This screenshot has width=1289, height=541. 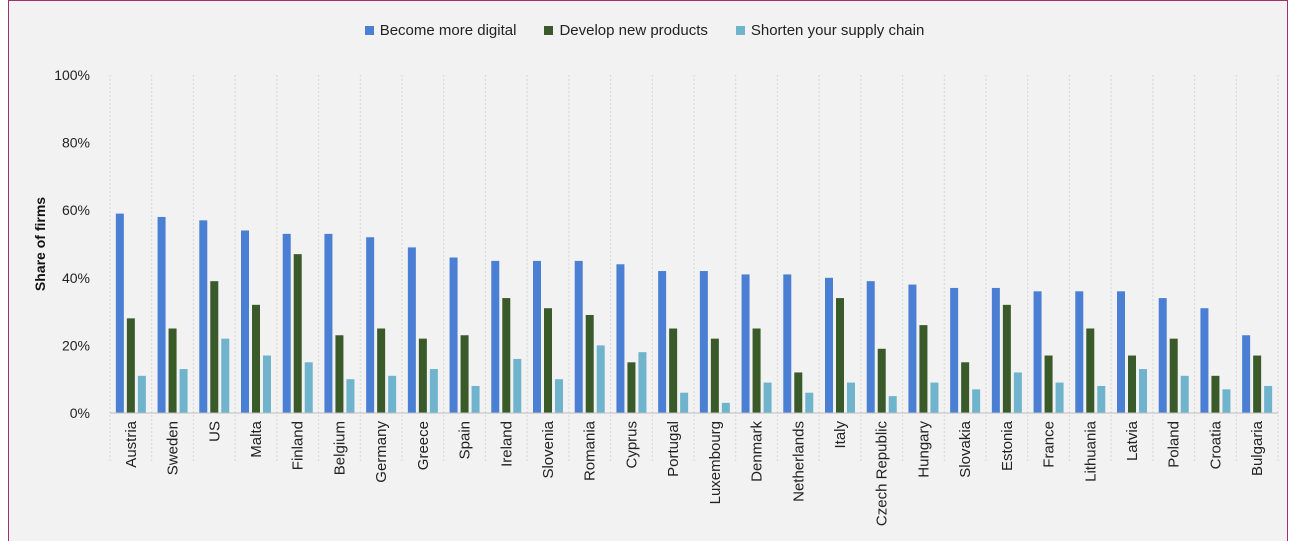 I want to click on legend-label: Shorten your supply chain, so click(x=837, y=30).